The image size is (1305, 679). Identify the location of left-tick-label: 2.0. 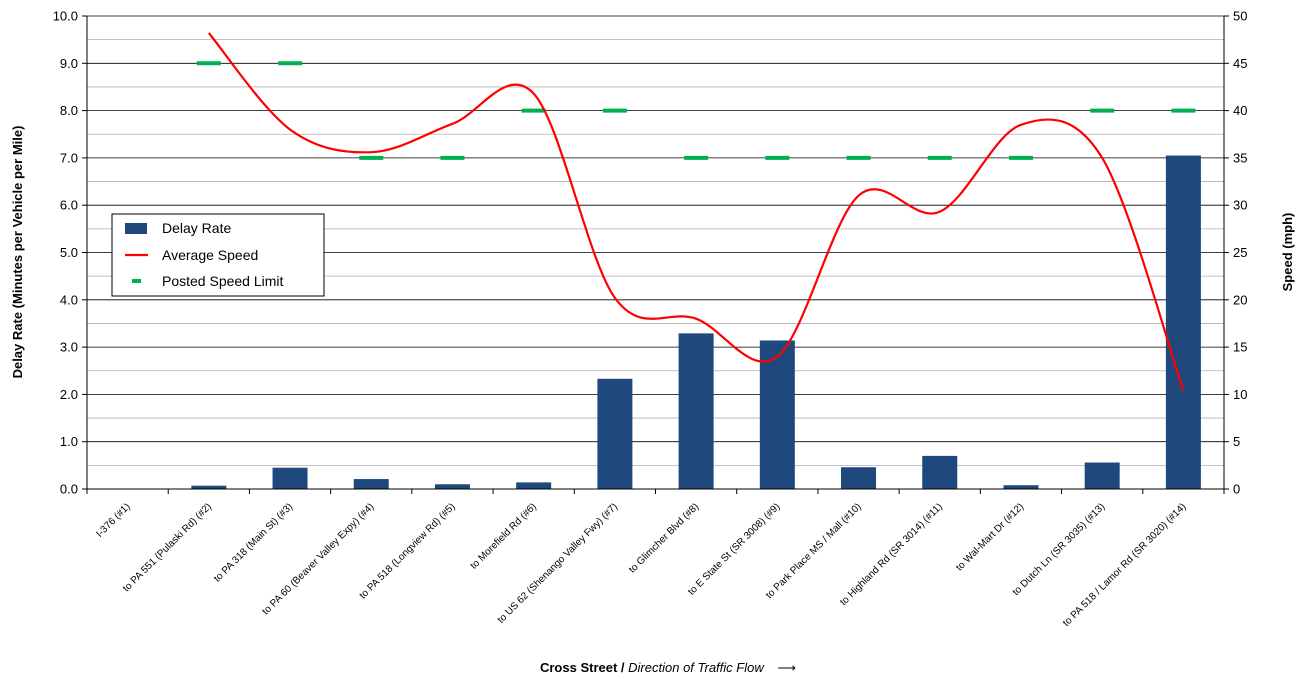
(69, 394).